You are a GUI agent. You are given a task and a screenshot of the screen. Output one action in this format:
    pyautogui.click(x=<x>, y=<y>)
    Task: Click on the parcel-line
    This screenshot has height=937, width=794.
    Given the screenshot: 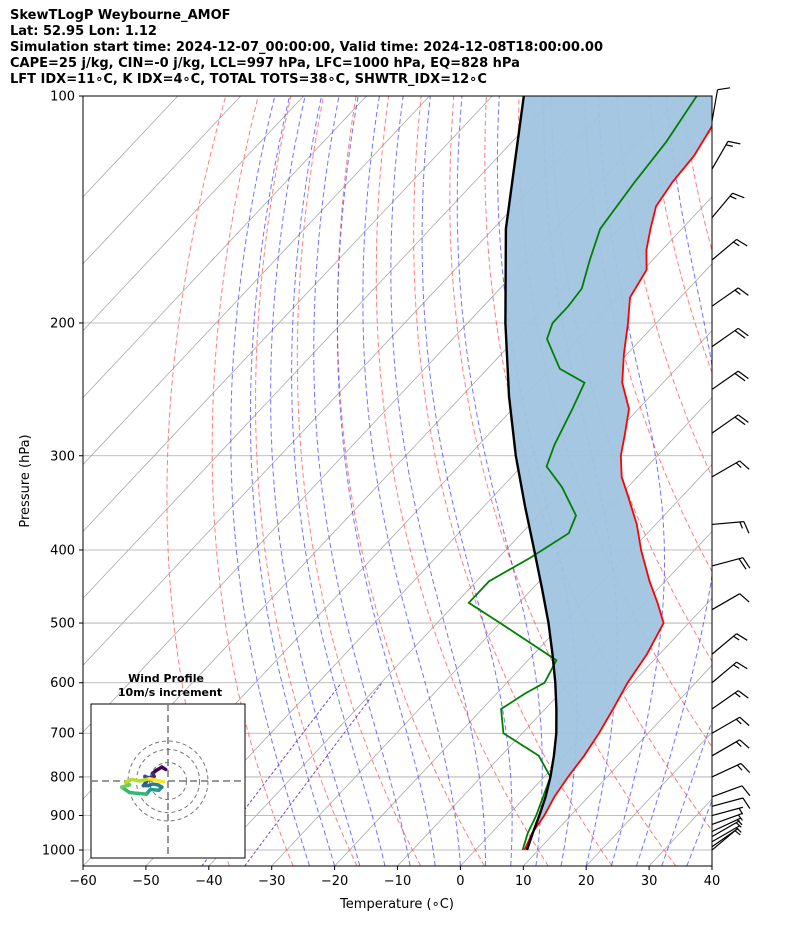 What is the action you would take?
    pyautogui.click(x=531, y=473)
    